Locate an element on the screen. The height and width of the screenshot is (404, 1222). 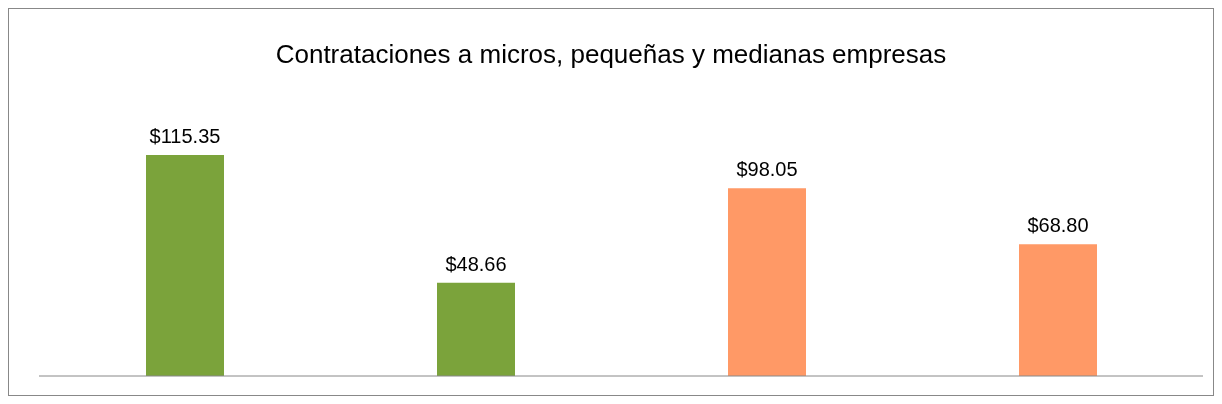
data-label: $48.66 is located at coordinates (476, 263).